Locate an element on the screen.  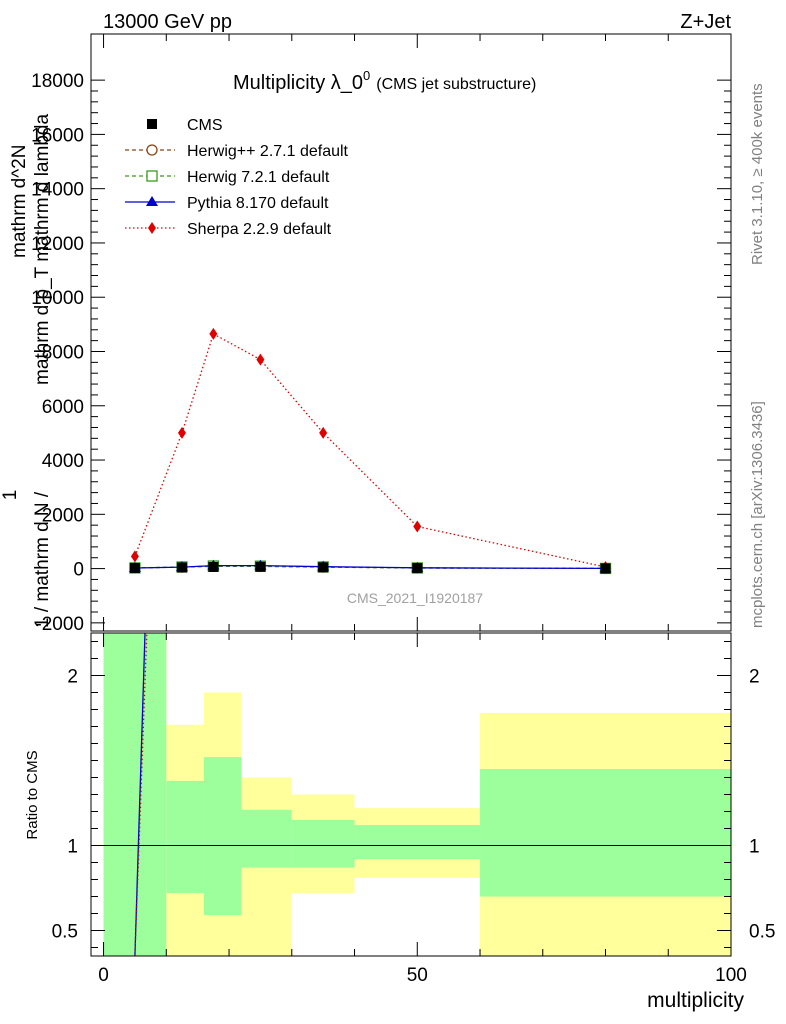
x-axis-label: multiplicity is located at coordinates (695, 1000).